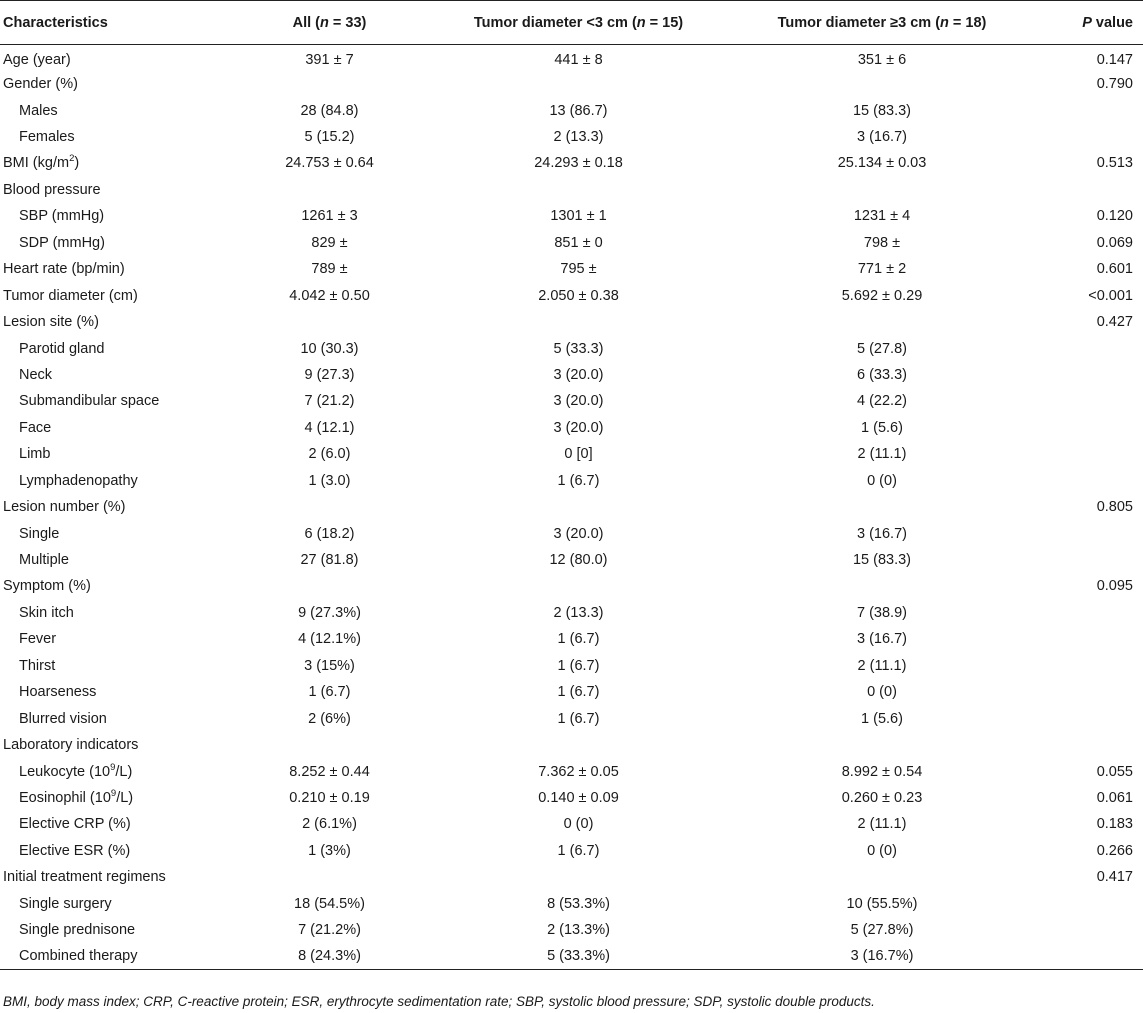  Describe the element at coordinates (1114, 586) in the screenshot. I see `cell-p-value: 0.095` at that location.